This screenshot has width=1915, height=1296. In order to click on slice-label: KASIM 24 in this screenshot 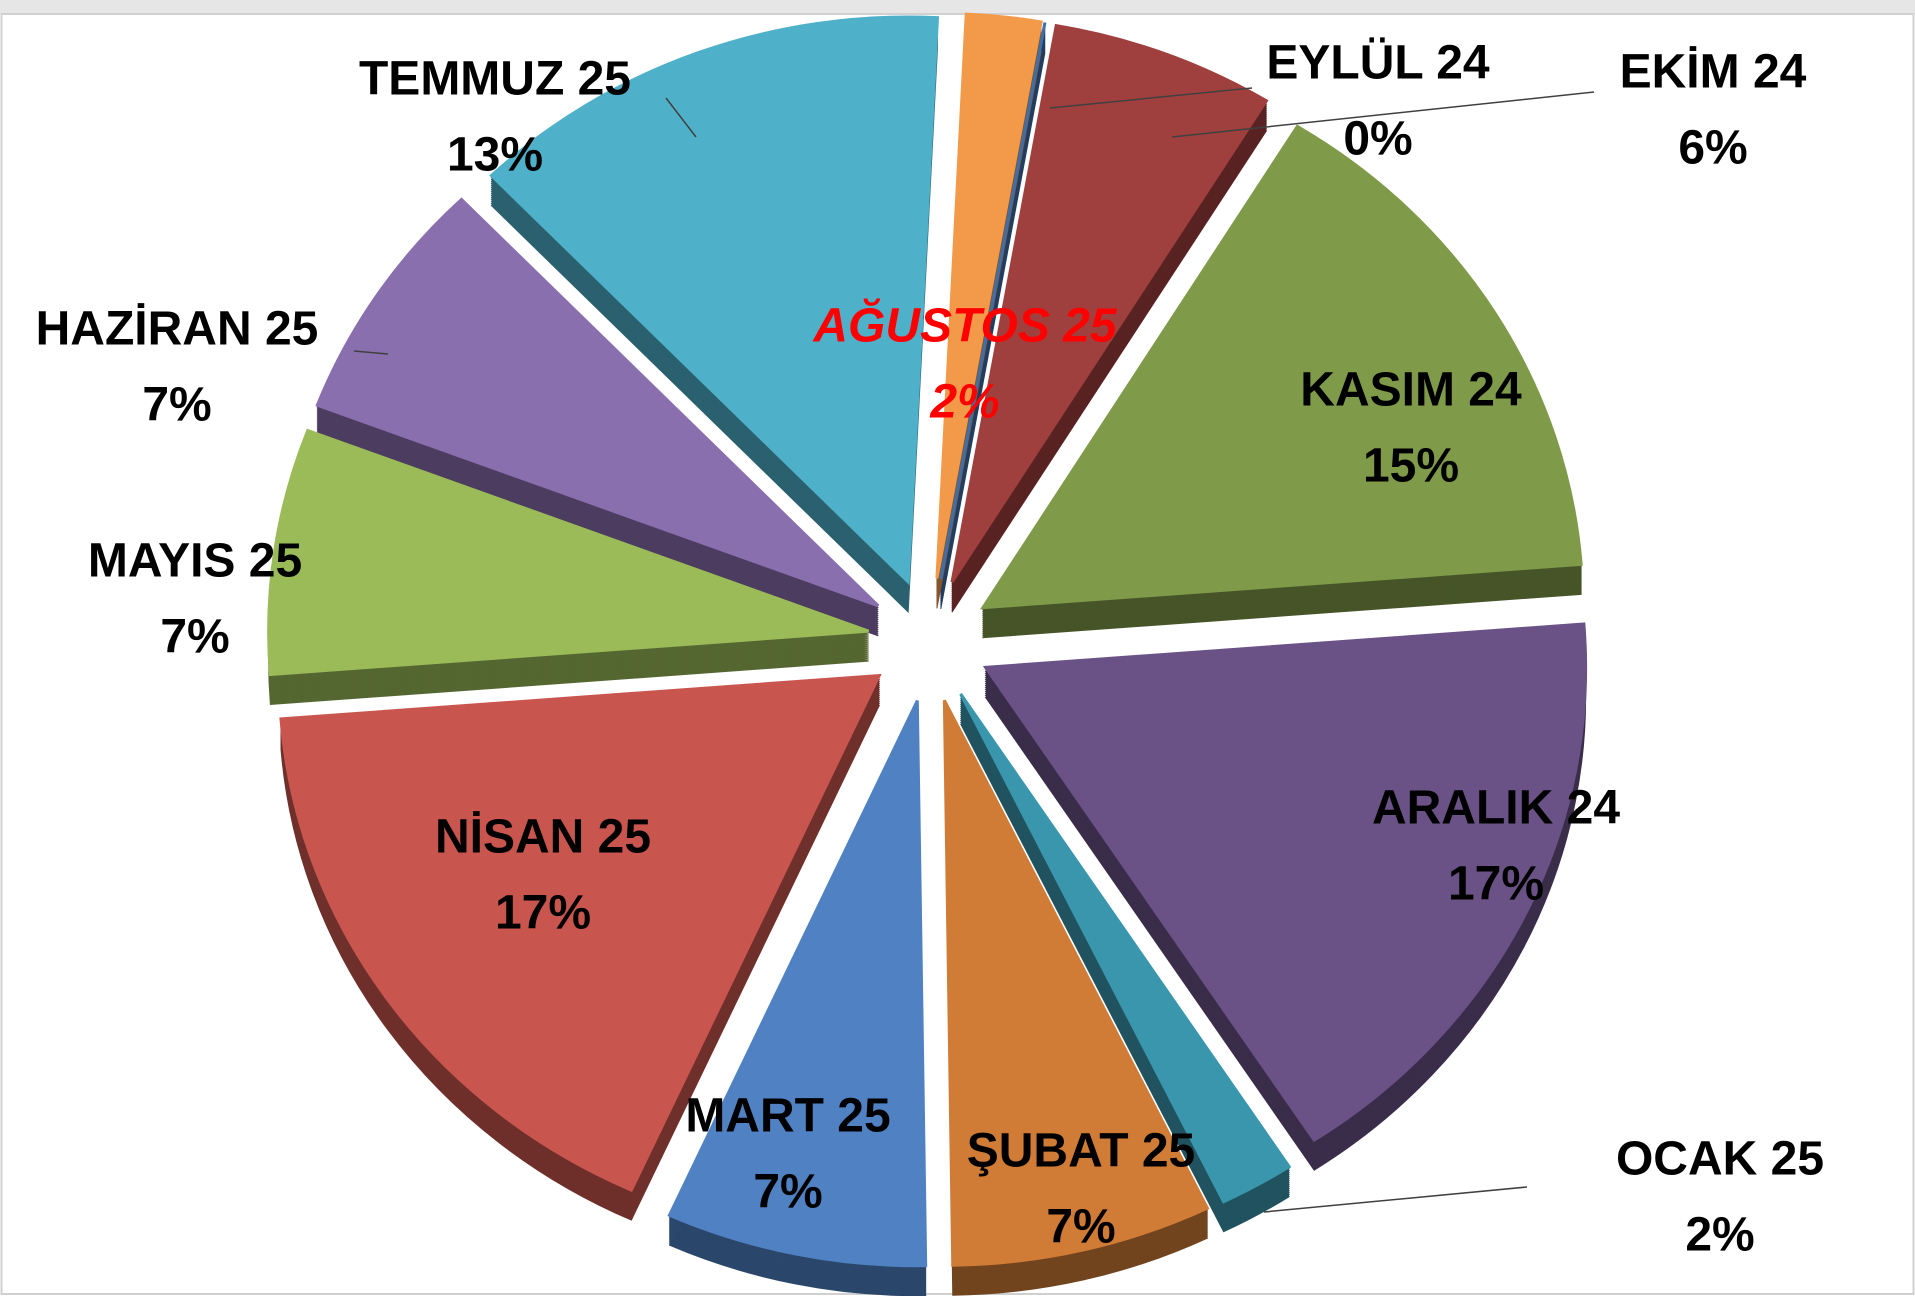, I will do `click(1411, 390)`.